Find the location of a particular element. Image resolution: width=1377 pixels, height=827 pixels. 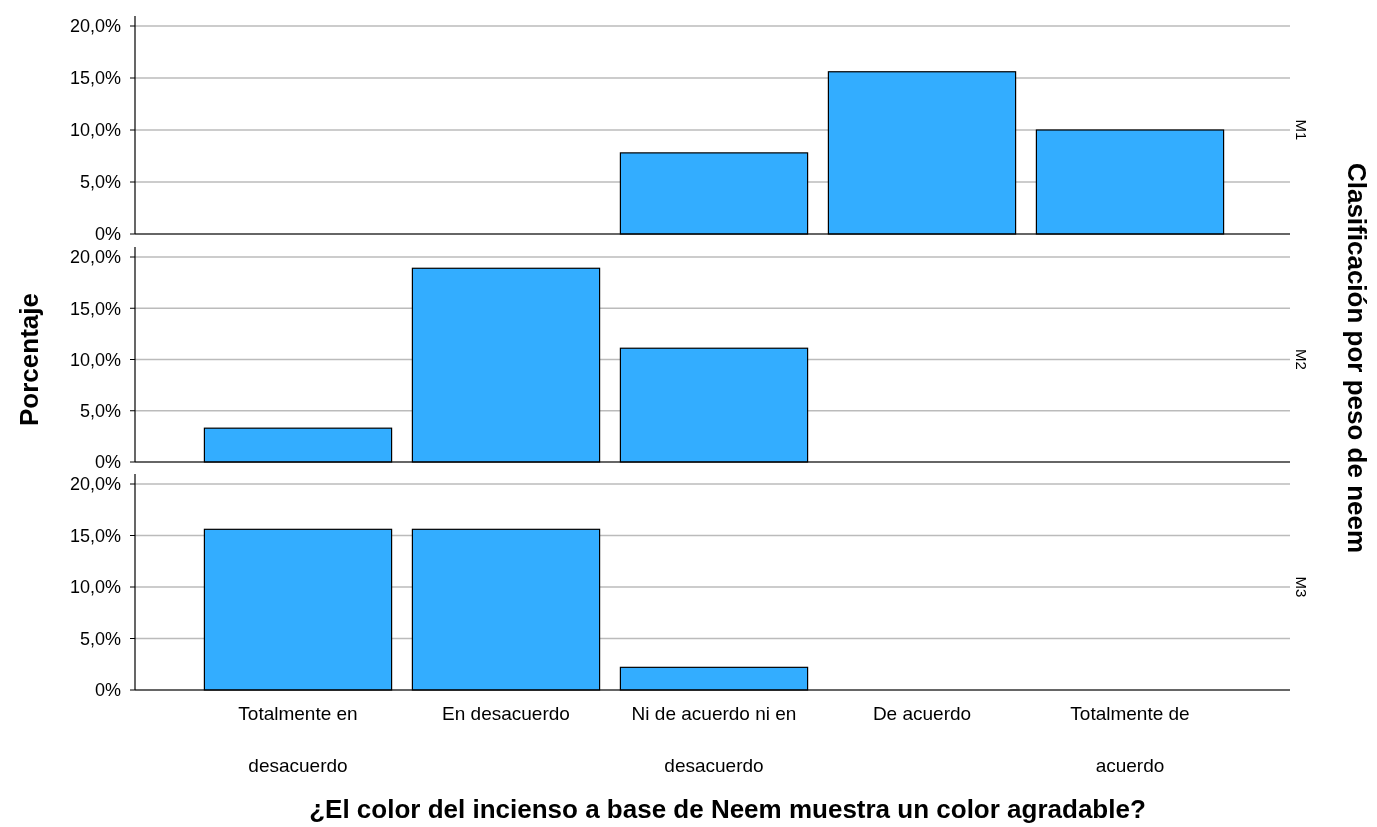

text: Clasificación por peso de neem is located at coordinates (1357, 358).